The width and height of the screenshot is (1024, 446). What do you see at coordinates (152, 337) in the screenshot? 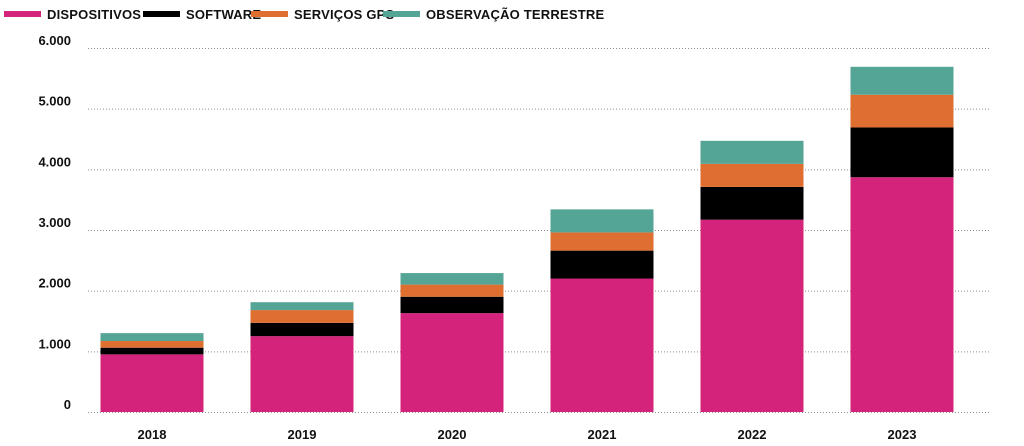
I see `bar-segment-observacao-terrestre-2018` at bounding box center [152, 337].